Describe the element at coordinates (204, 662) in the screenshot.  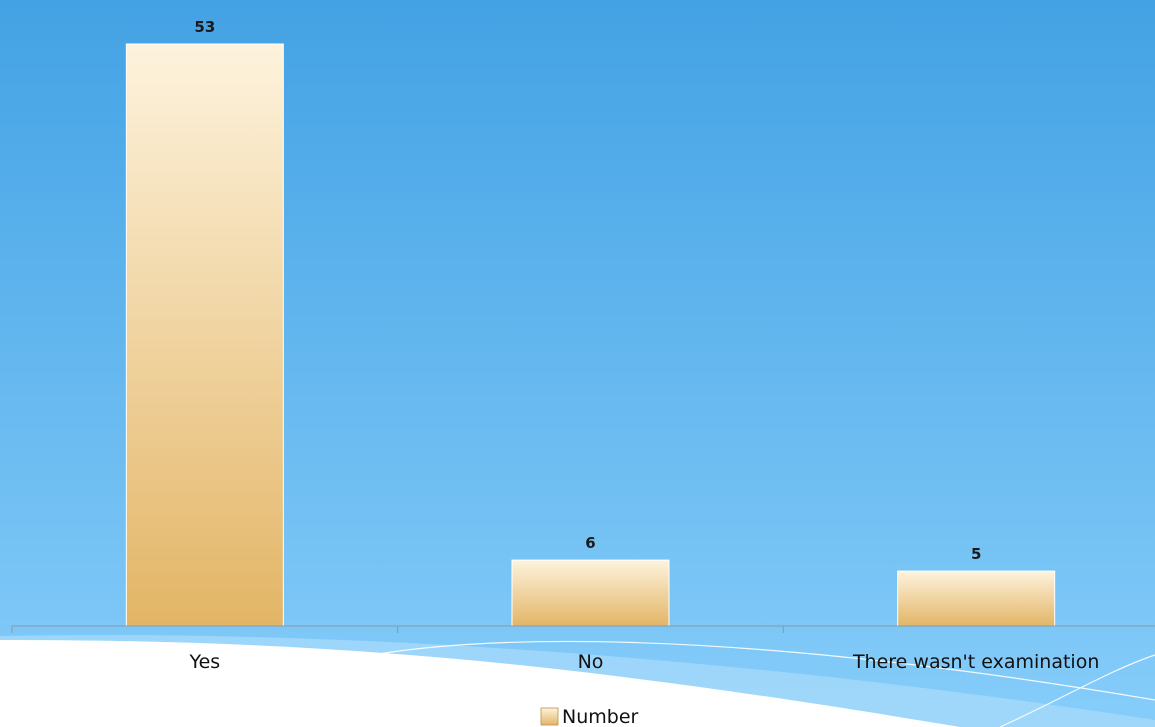
I see `category-label-0: Yes` at that location.